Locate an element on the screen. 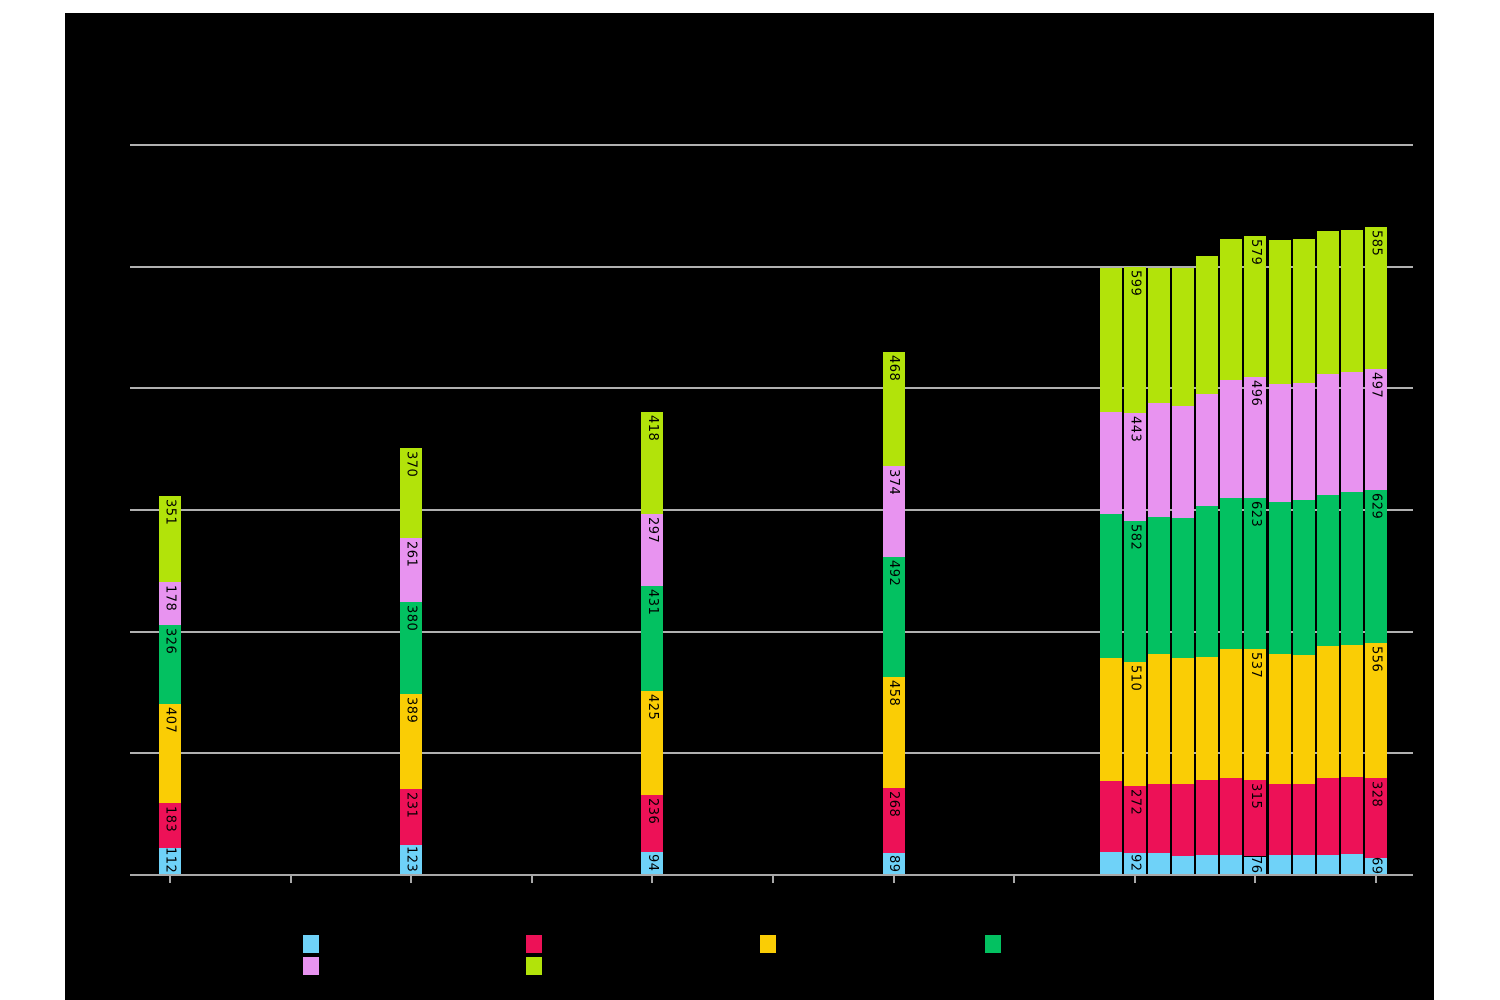 This screenshot has height=1000, width=1500. bar-value-label: 629 is located at coordinates (1376, 506).